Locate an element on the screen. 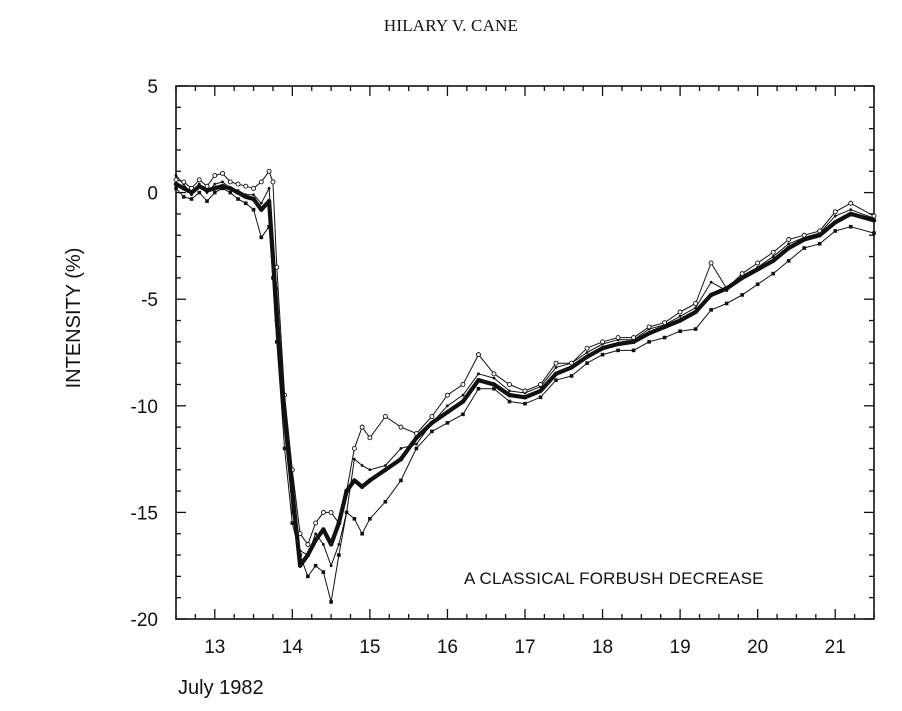 Image resolution: width=902 pixels, height=711 pixels. x-tick-label: 20 is located at coordinates (757, 647).